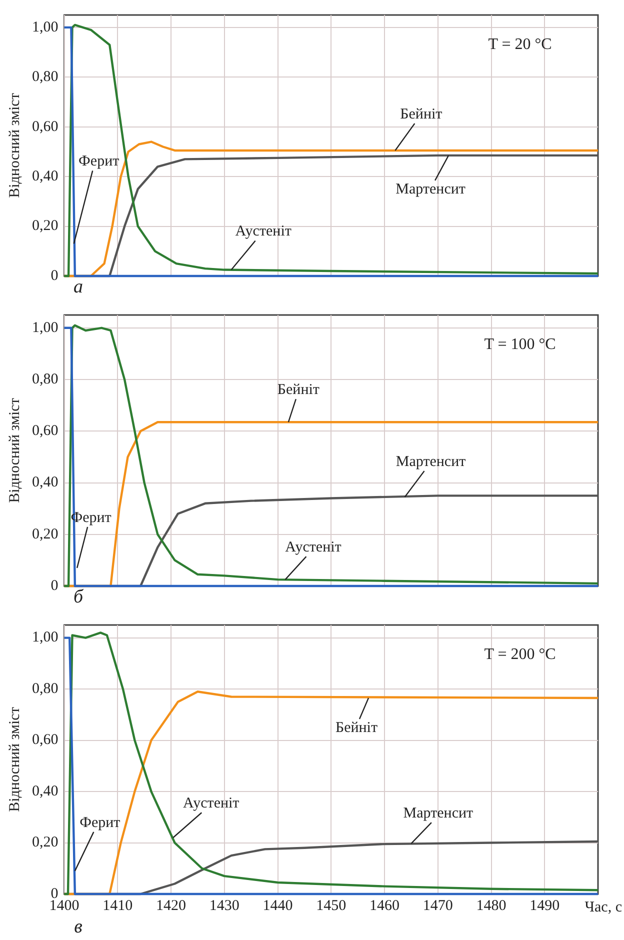  I want to click on x-tick-label: 1410, so click(117, 906).